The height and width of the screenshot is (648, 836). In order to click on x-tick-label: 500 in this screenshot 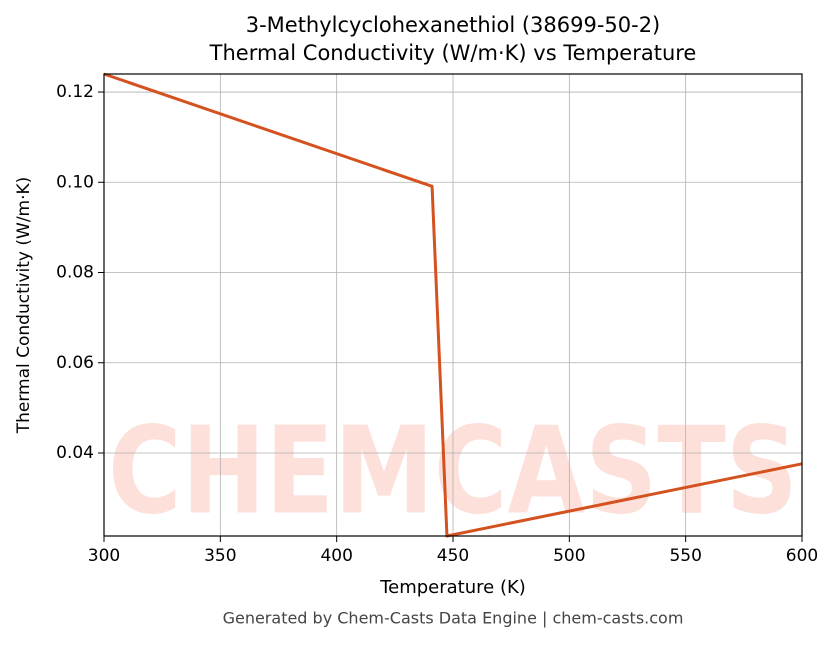, I will do `click(569, 556)`.